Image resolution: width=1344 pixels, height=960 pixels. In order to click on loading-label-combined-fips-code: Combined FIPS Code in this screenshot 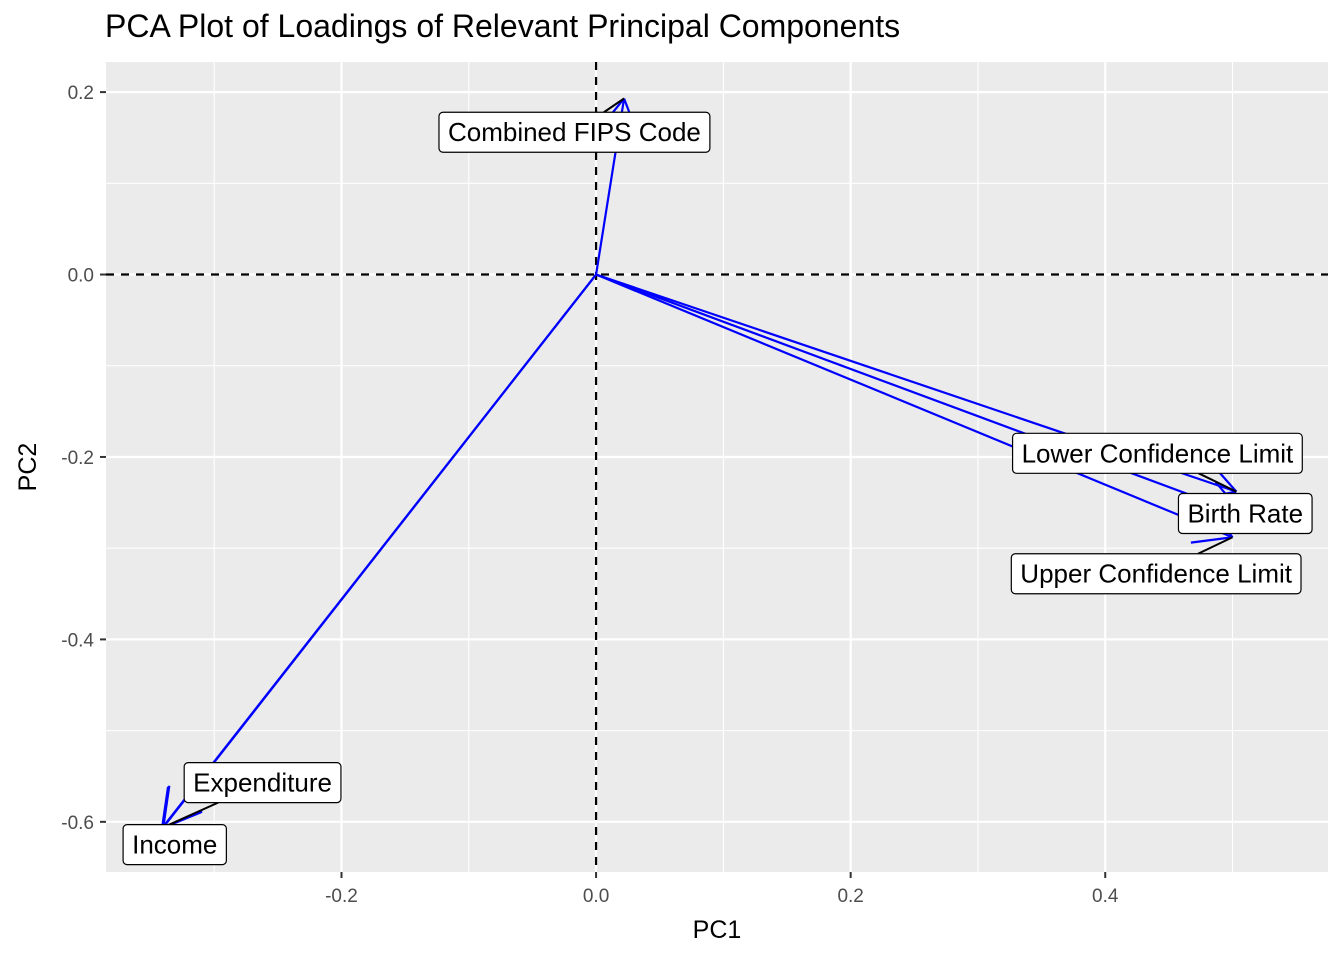, I will do `click(574, 125)`.